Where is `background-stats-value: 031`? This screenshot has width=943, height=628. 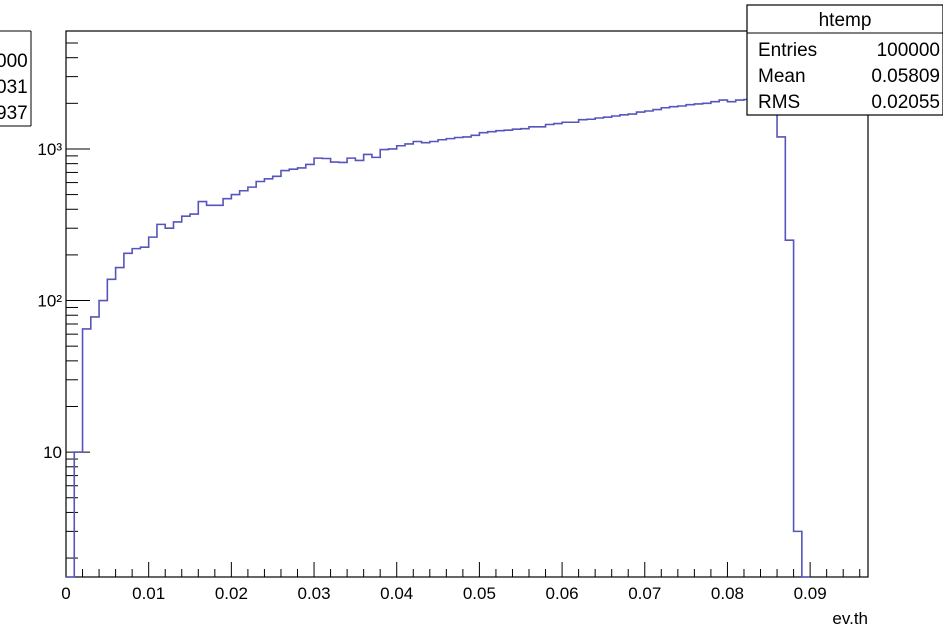
background-stats-value: 031 is located at coordinates (14, 87).